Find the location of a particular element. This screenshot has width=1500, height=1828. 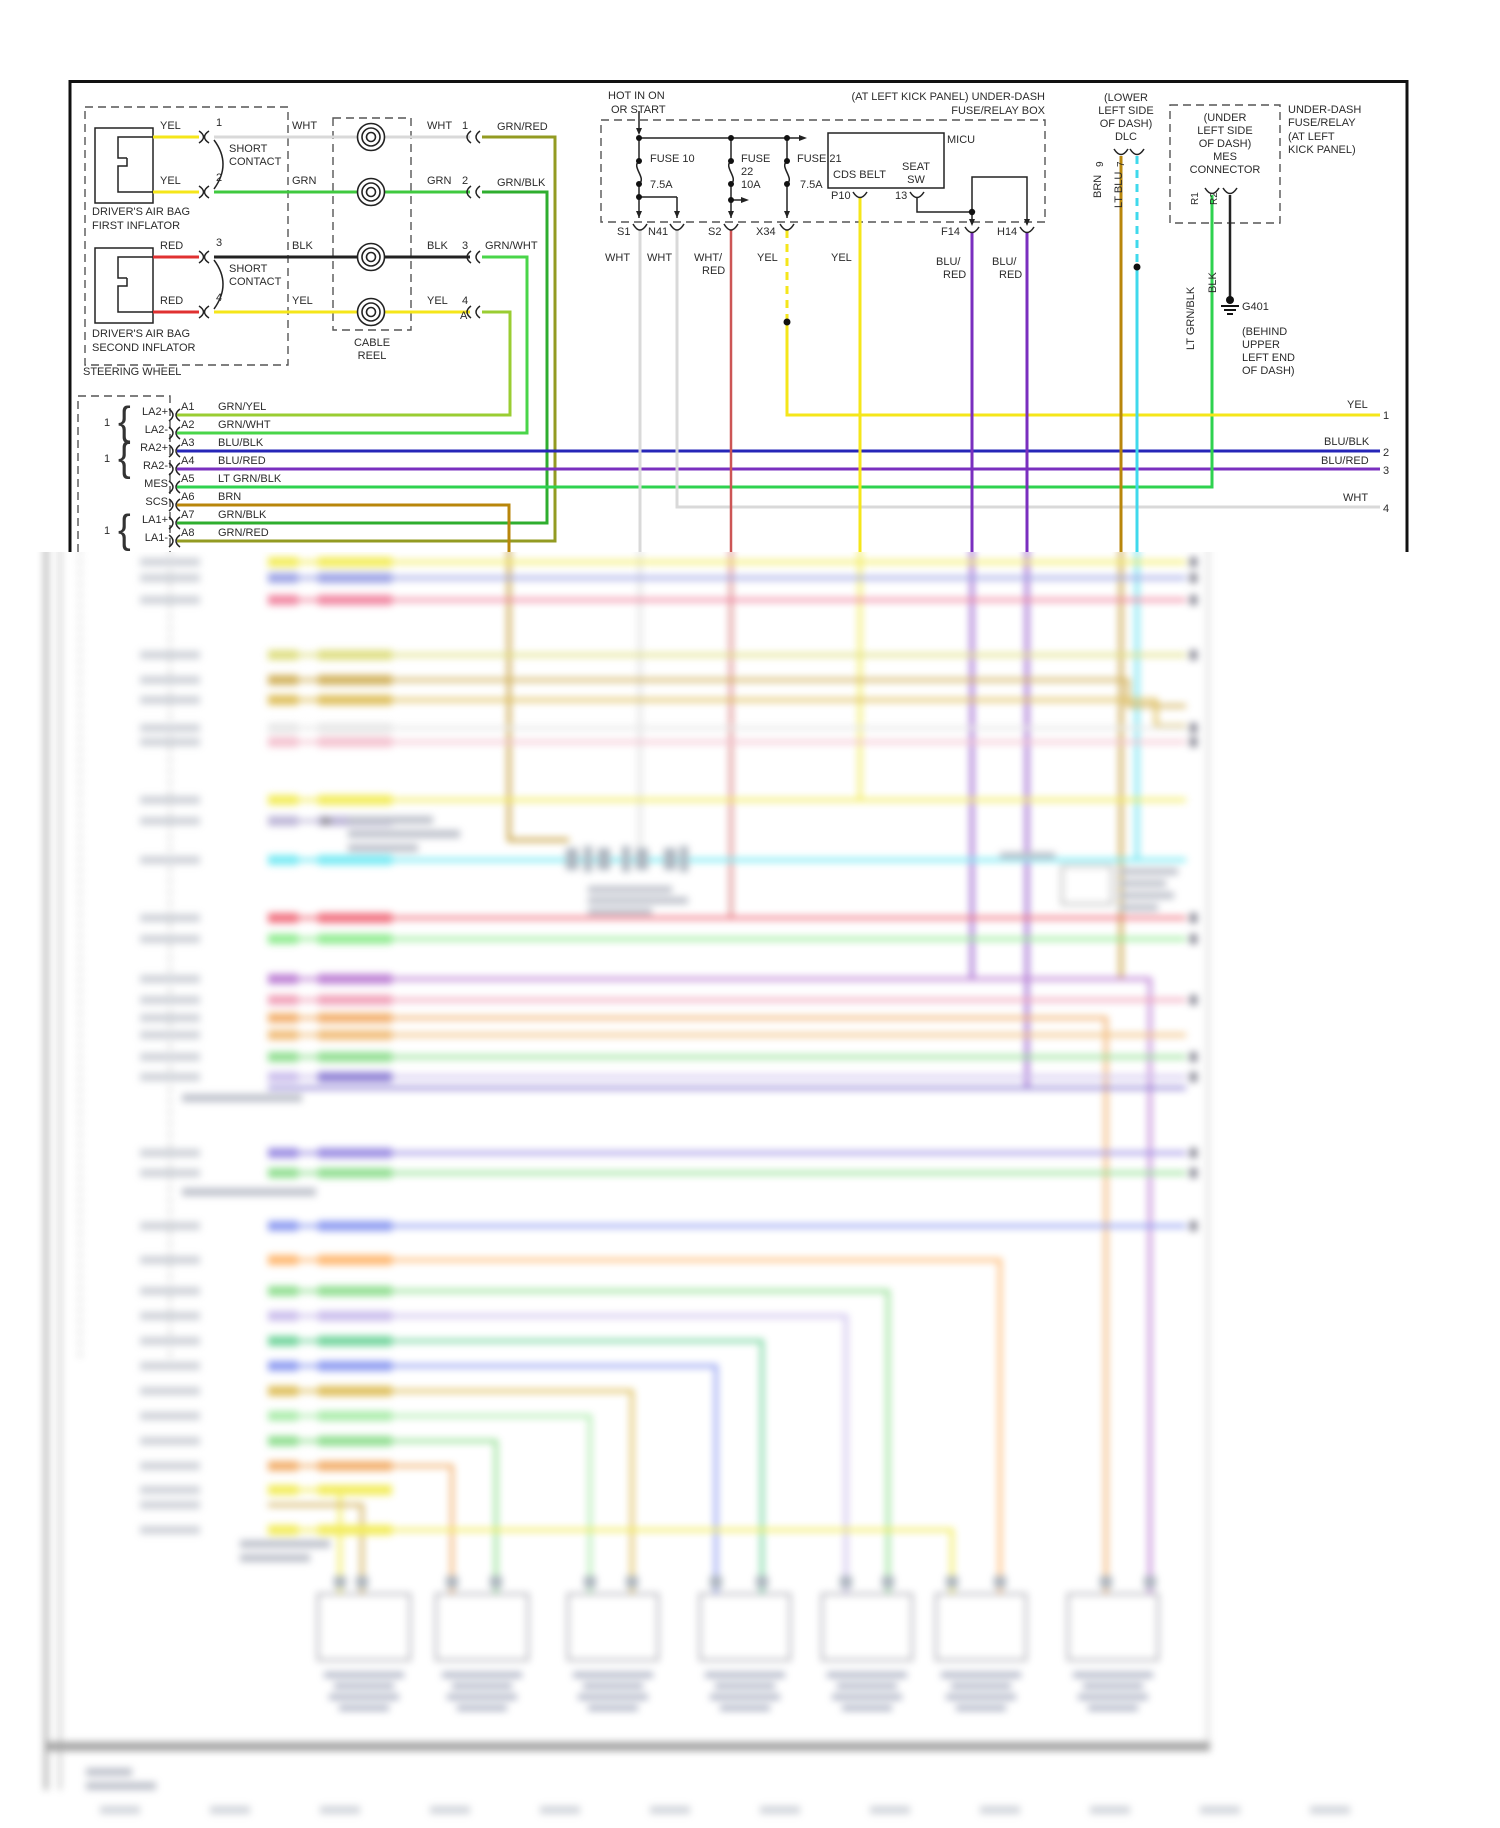

pin-a3: A3 is located at coordinates (188, 443).